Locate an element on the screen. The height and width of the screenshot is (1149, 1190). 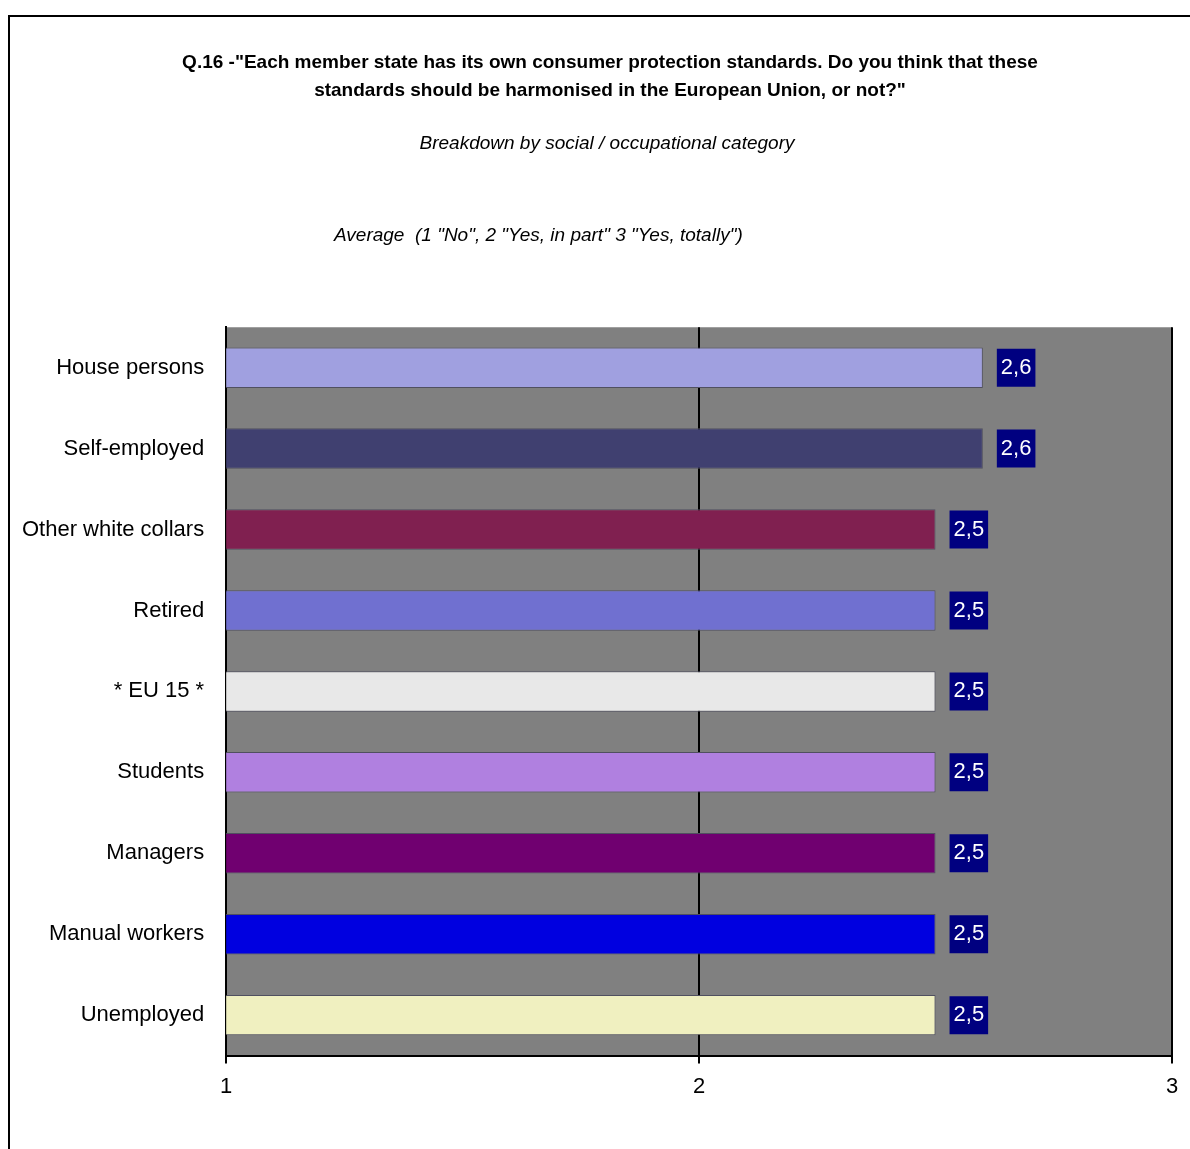
chart-subtitle: Breakdown by social / occupational category is located at coordinates (607, 143).